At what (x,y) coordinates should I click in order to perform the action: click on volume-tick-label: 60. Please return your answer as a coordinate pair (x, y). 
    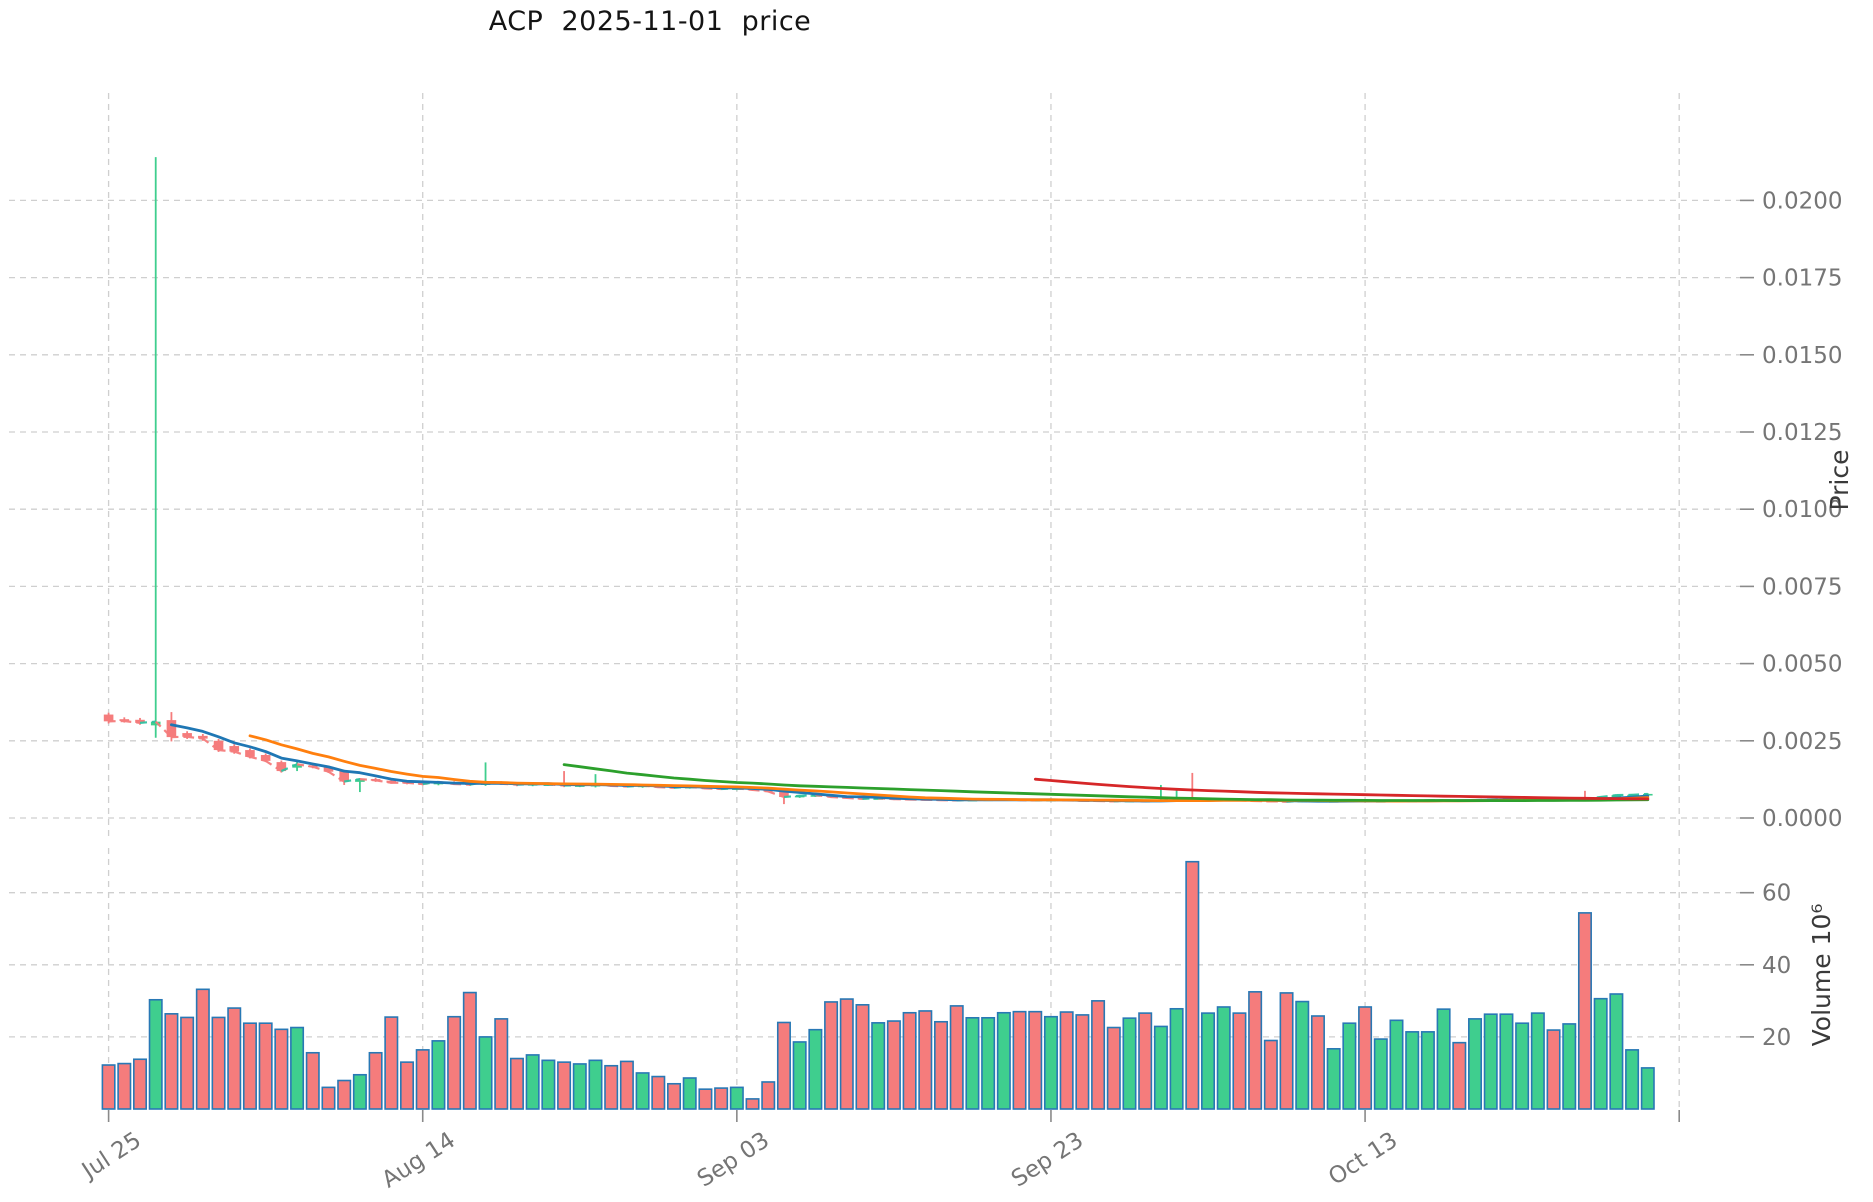
    Looking at the image, I should click on (1776, 894).